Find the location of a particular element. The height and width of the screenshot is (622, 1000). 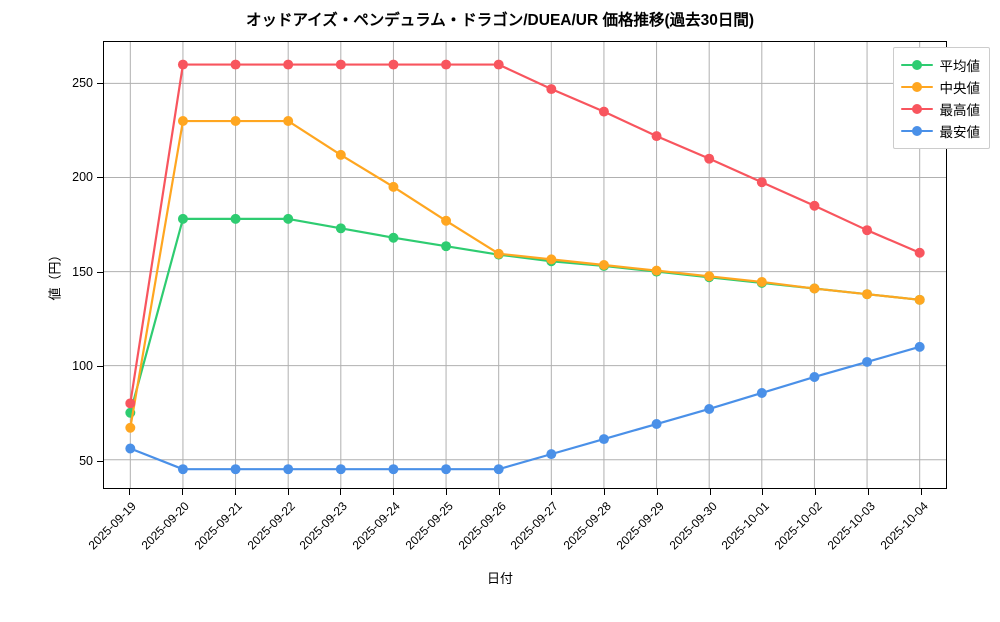

y-tick-label: 150 is located at coordinates (82, 271).